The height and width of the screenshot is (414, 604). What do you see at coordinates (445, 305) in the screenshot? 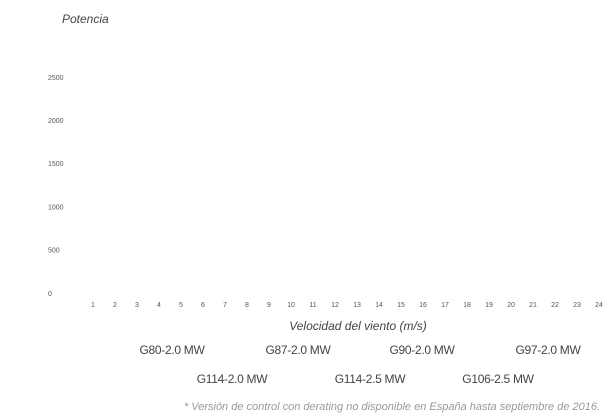
I see `x-tick-label: 17` at bounding box center [445, 305].